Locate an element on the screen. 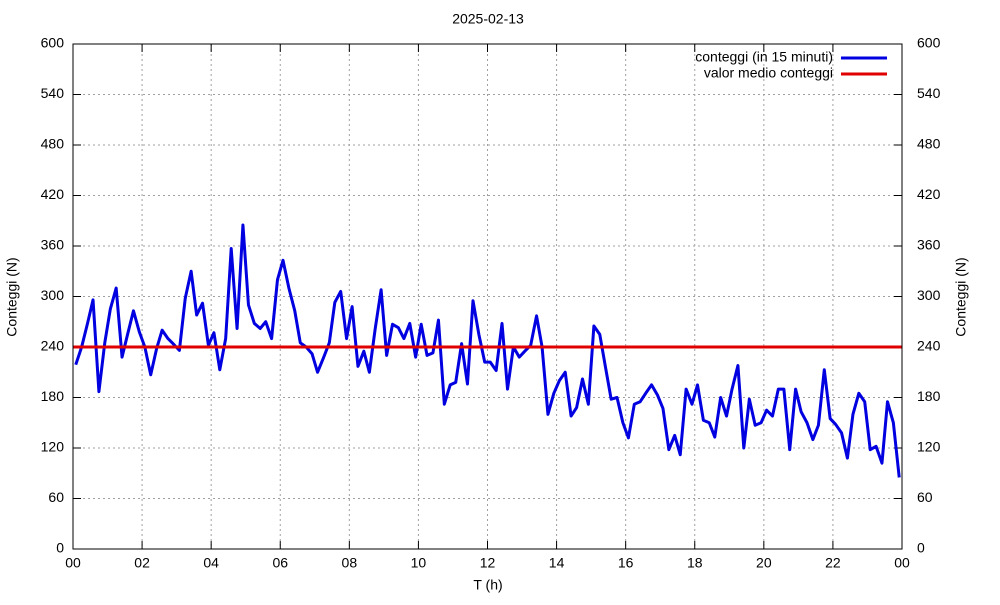  x-axis-label: T (h) is located at coordinates (487, 585).